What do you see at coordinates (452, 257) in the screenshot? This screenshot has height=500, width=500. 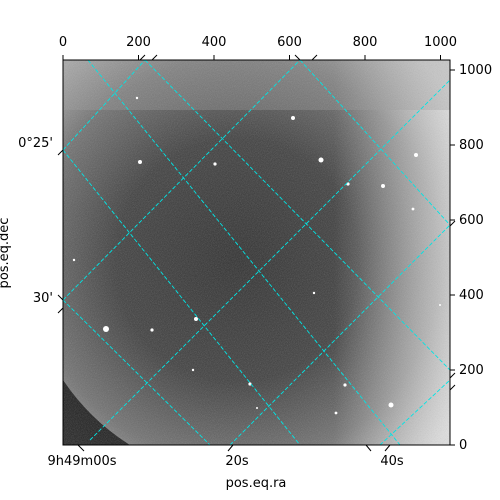 I see `right-axis-ticks` at bounding box center [452, 257].